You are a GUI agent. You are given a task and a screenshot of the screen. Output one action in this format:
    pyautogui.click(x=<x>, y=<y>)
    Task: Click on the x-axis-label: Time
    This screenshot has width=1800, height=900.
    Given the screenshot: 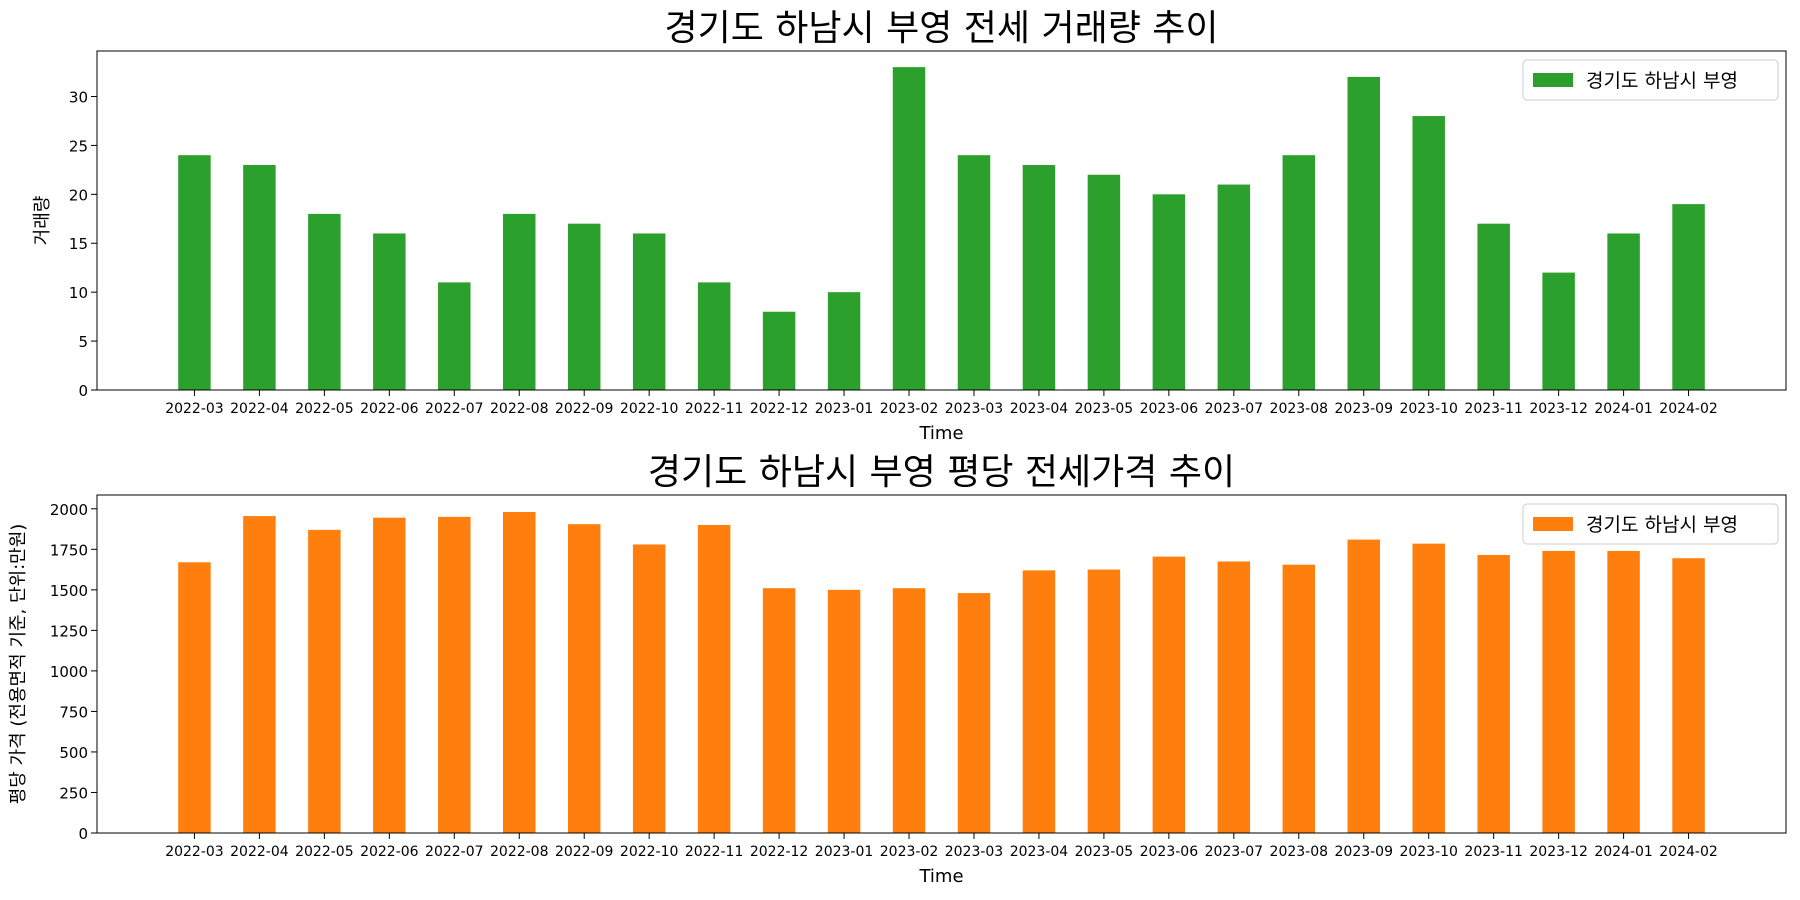 What is the action you would take?
    pyautogui.click(x=940, y=433)
    